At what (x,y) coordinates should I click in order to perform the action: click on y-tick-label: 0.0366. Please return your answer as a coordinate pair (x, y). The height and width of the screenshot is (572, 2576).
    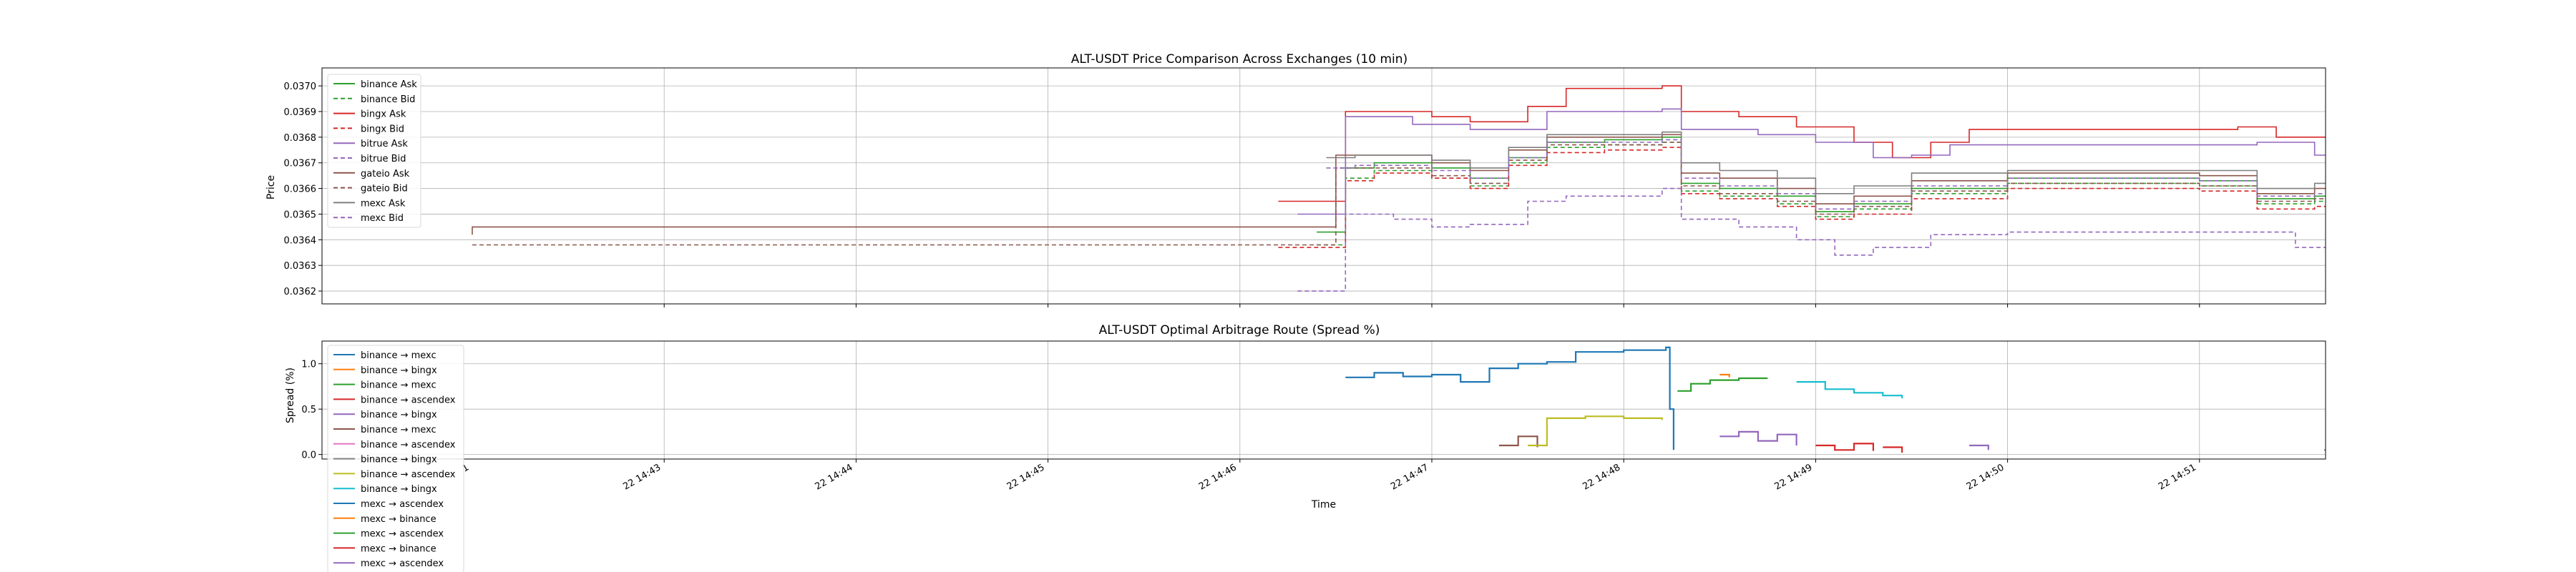
    Looking at the image, I should click on (300, 189).